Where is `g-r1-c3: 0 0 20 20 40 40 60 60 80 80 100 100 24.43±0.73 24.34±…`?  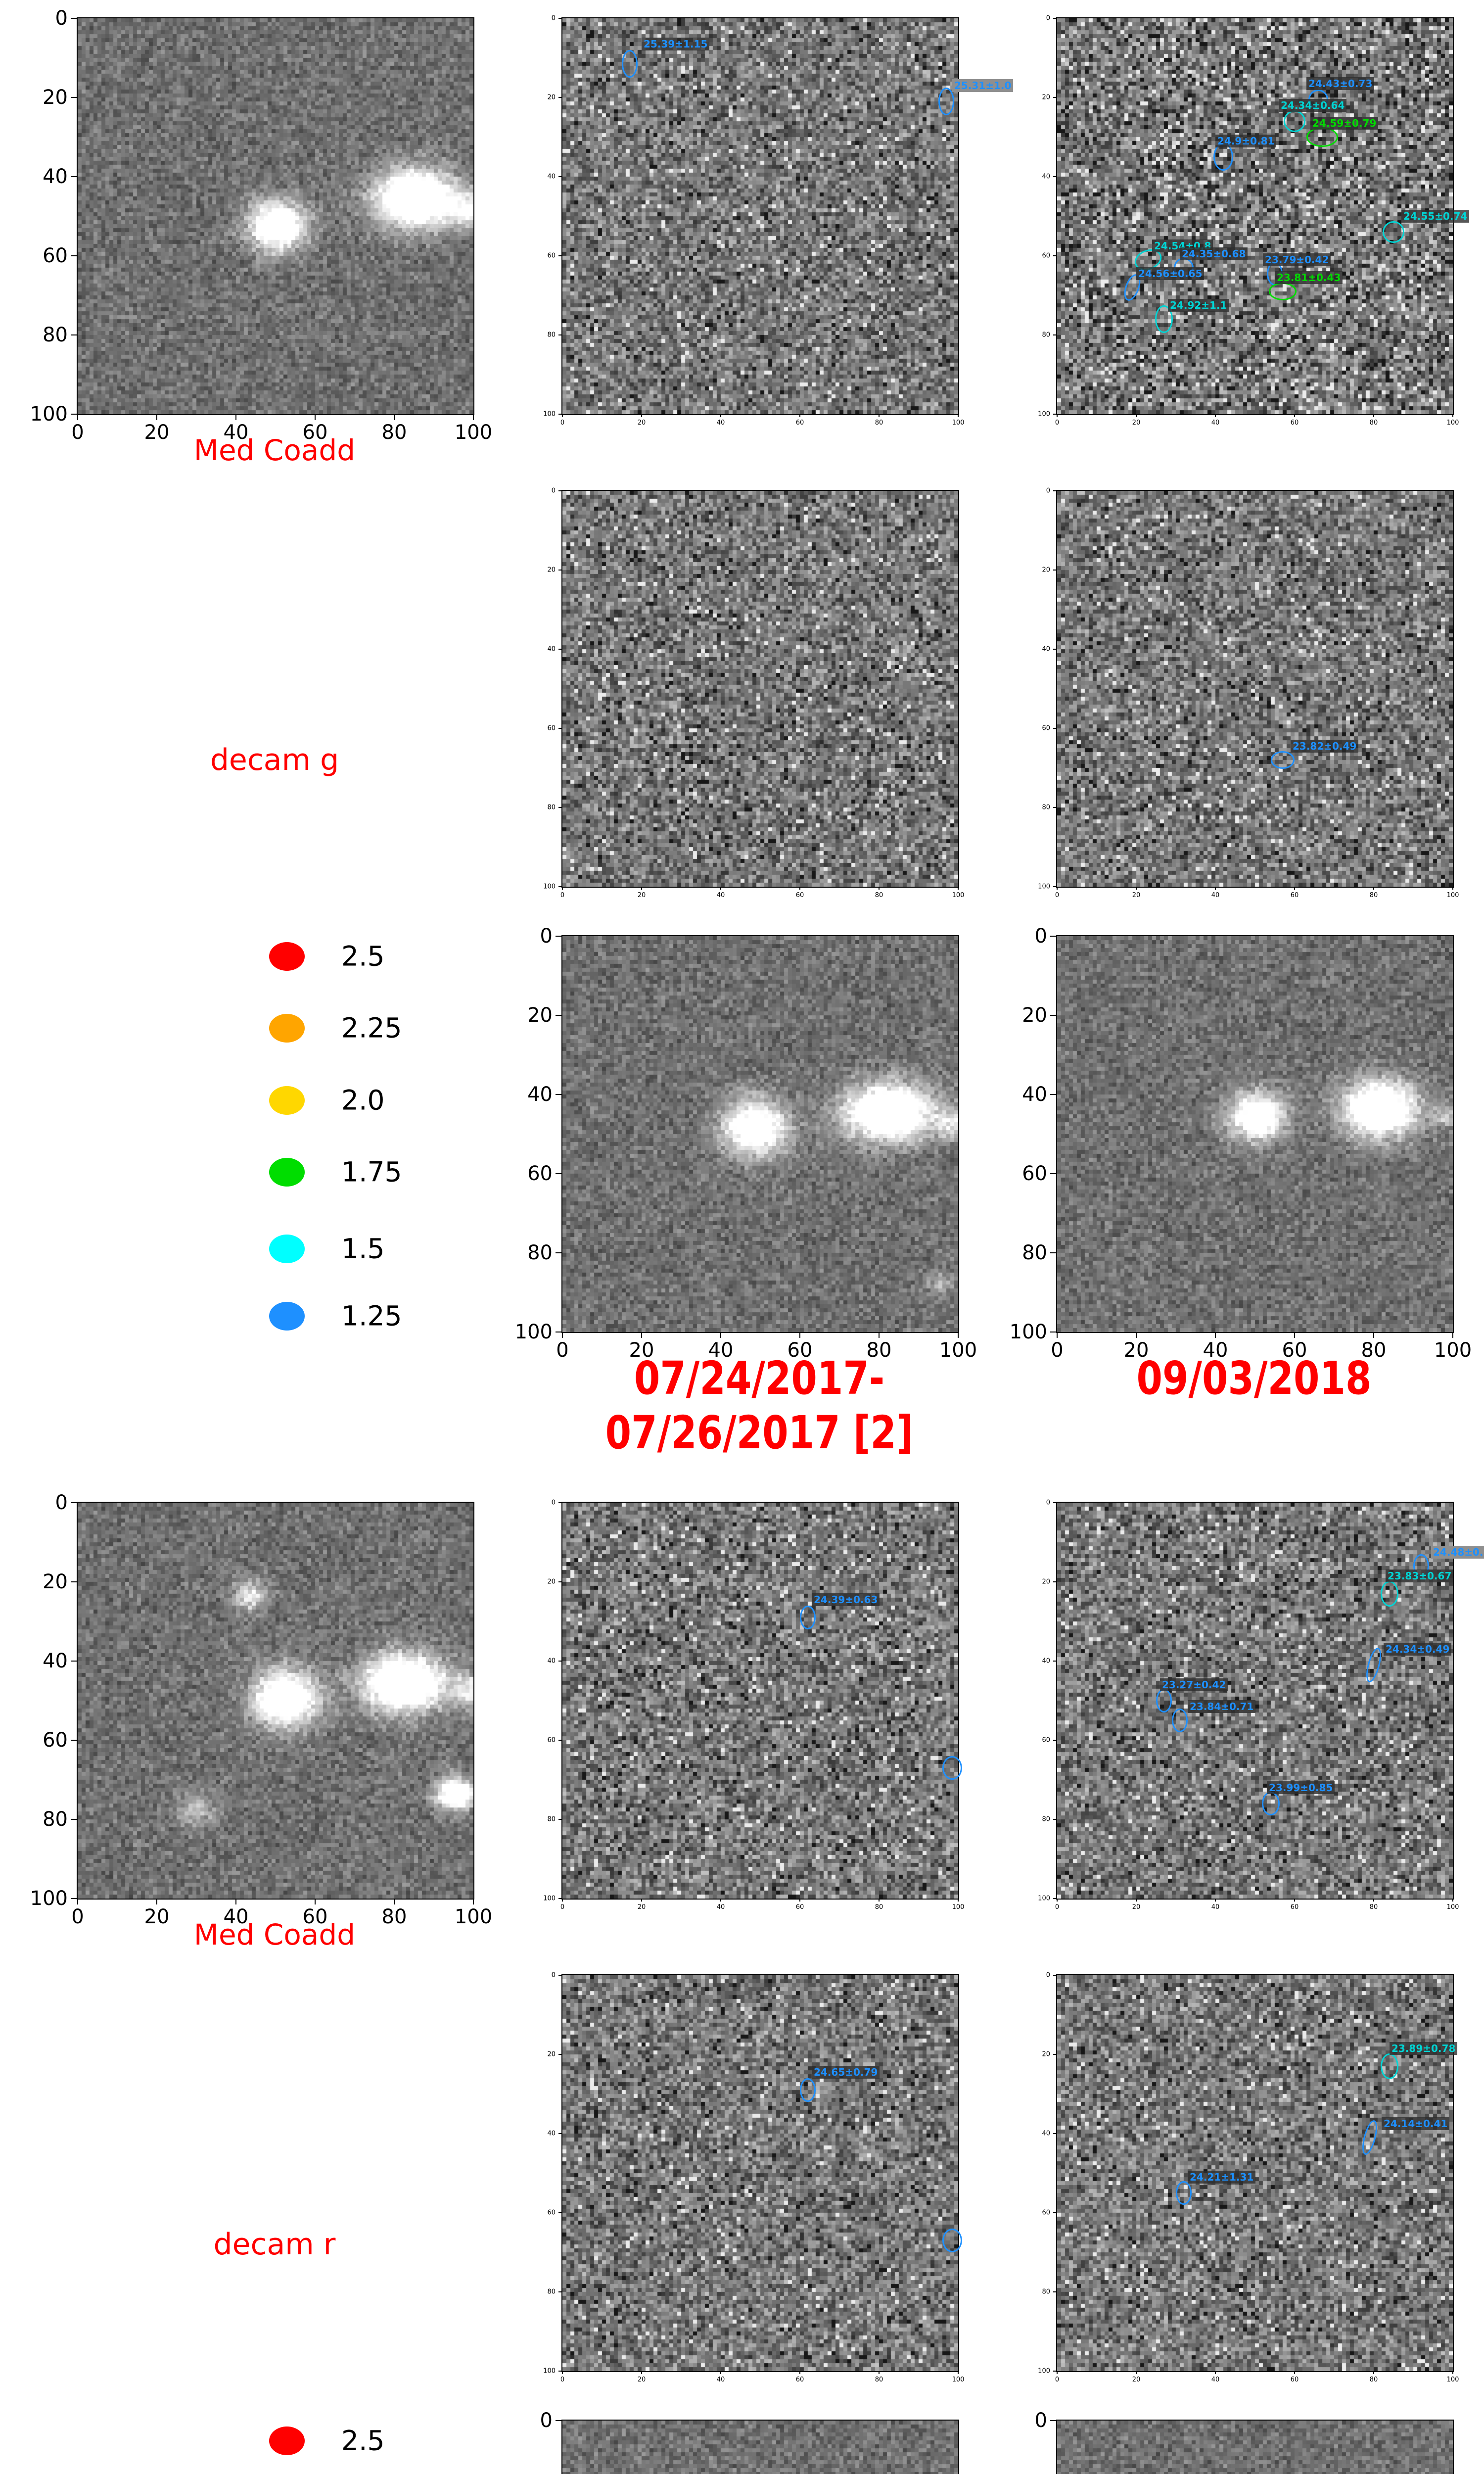 g-r1-c3: 0 0 20 20 40 40 60 60 80 80 100 100 24.43±0.73 24.34±… is located at coordinates (1254, 221).